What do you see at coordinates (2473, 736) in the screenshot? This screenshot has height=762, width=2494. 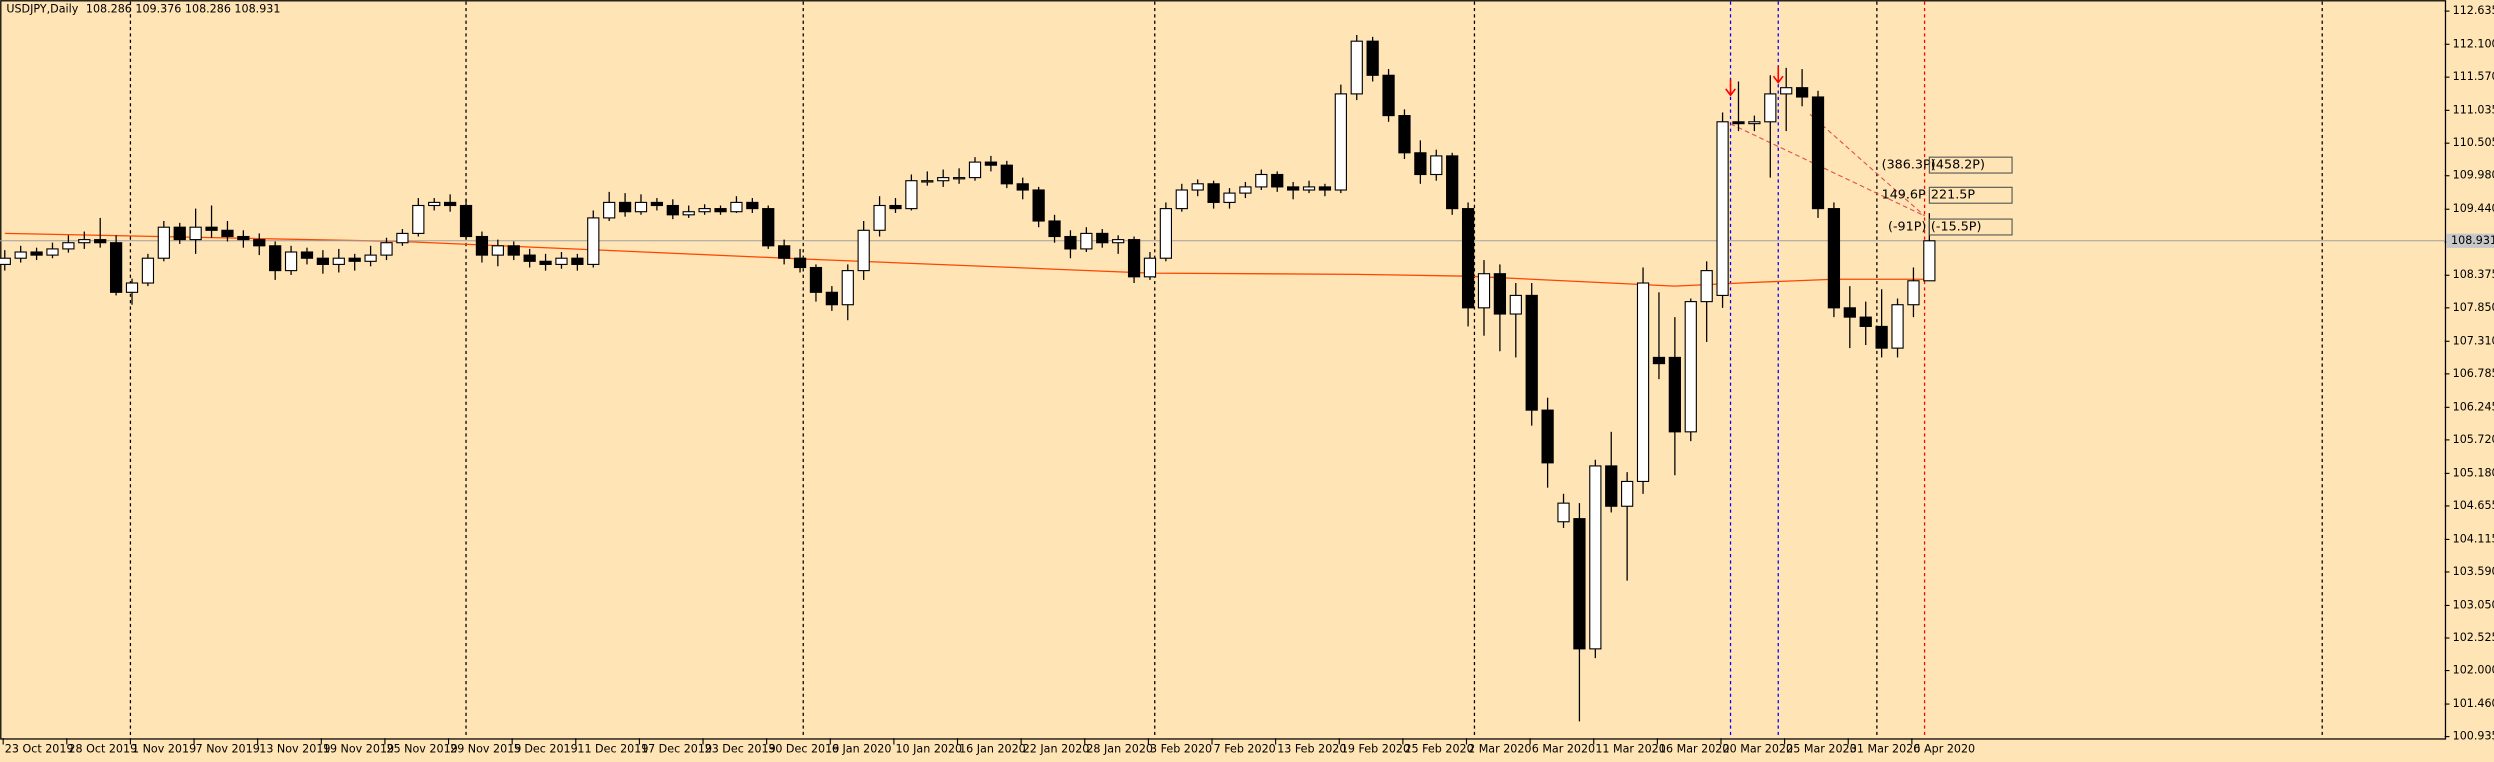 I see `y-tick-label: 100.935` at bounding box center [2473, 736].